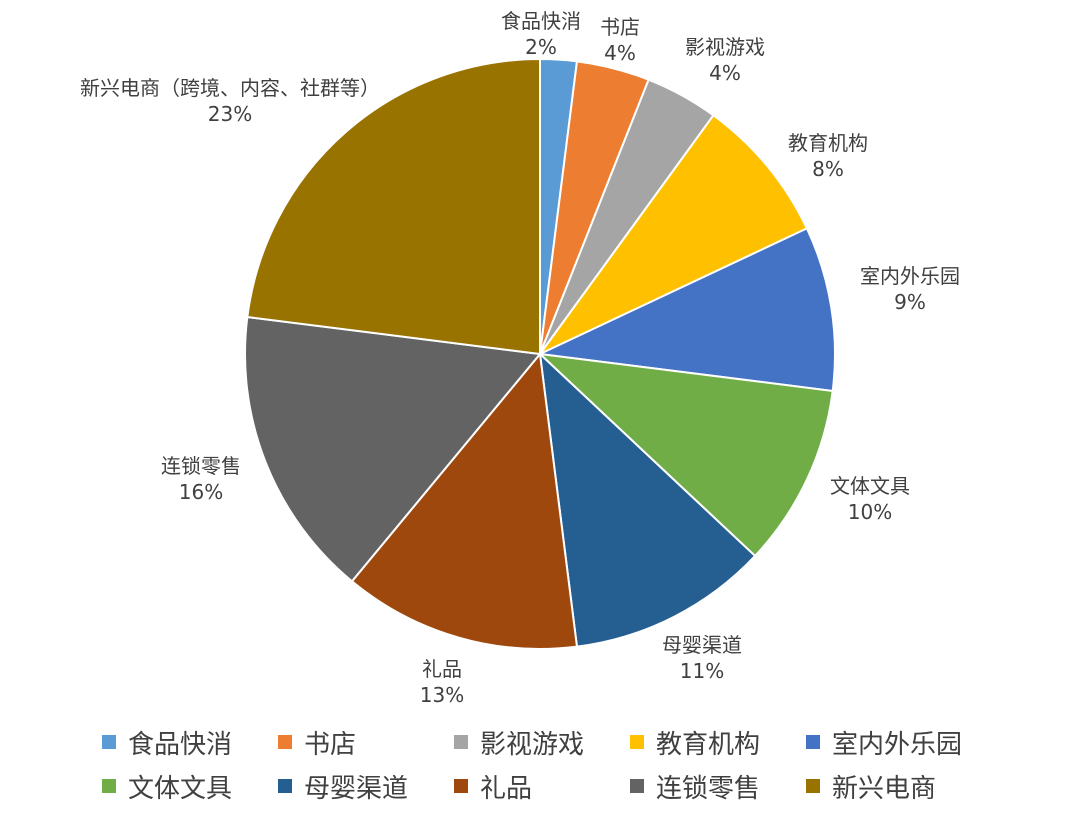  What do you see at coordinates (884, 788) in the screenshot?
I see `legend-label: 新兴电商` at bounding box center [884, 788].